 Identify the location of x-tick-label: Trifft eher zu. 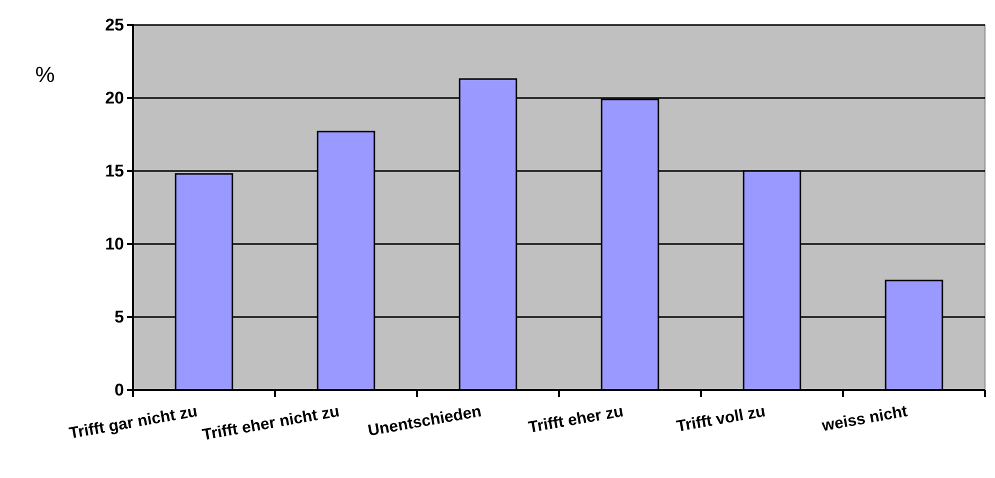
(576, 420).